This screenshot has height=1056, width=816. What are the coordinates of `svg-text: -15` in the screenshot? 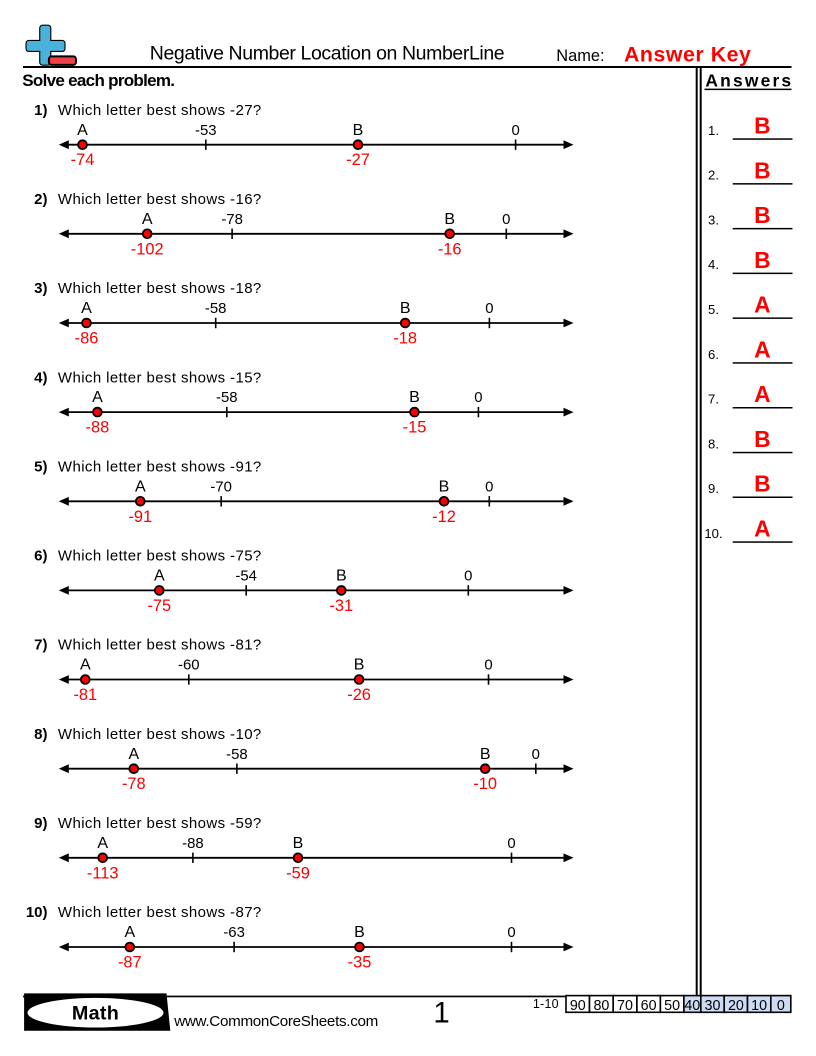 It's located at (415, 428).